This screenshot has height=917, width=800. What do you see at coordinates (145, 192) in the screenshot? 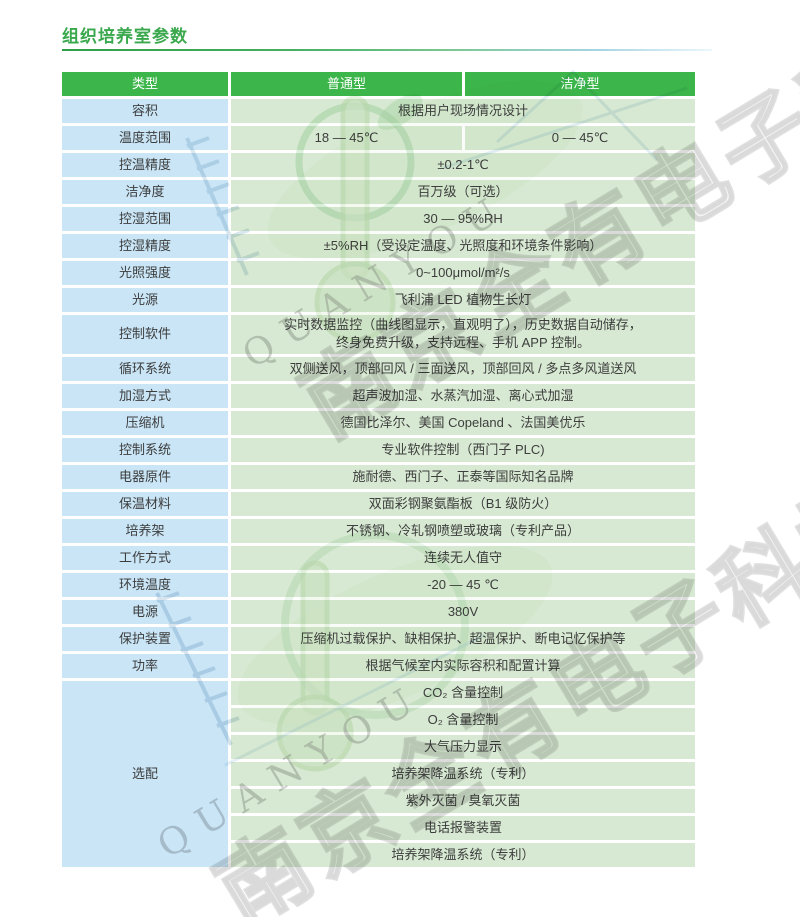
I see `param-label: 洁净度` at bounding box center [145, 192].